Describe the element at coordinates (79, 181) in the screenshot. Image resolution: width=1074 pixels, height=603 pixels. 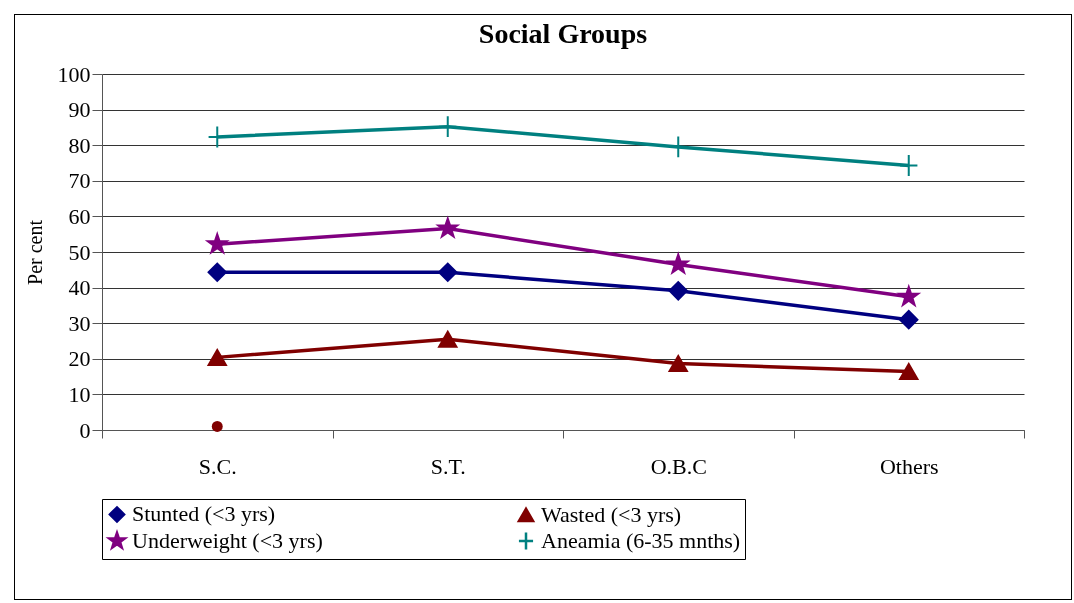
I see `y-tick-label: 70` at that location.